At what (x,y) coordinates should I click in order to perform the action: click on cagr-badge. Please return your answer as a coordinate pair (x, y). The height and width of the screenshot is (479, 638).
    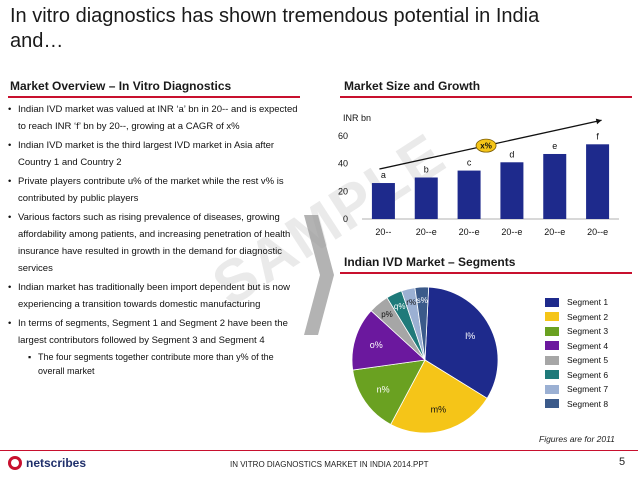
    Looking at the image, I should click on (486, 145).